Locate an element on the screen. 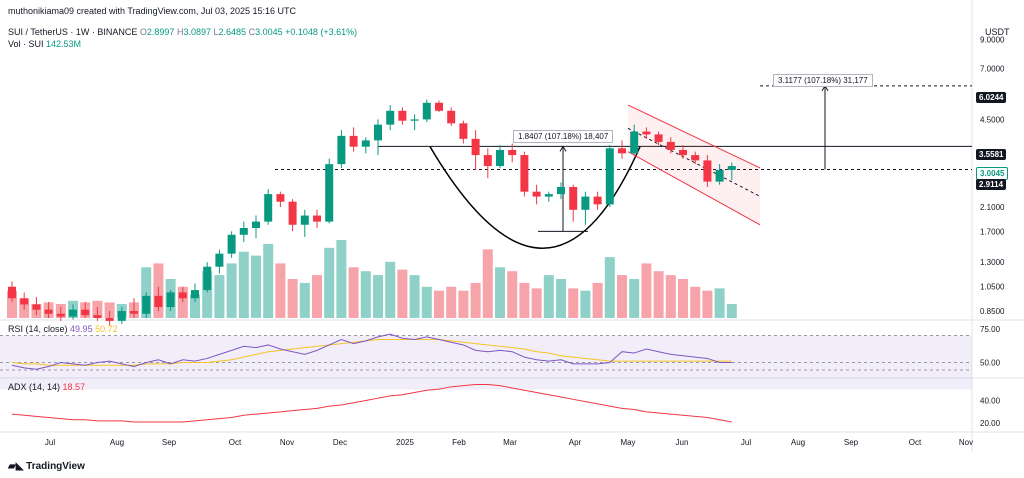 The height and width of the screenshot is (478, 1024). volume-header: Vol · SUI 142.53M is located at coordinates (44, 44).